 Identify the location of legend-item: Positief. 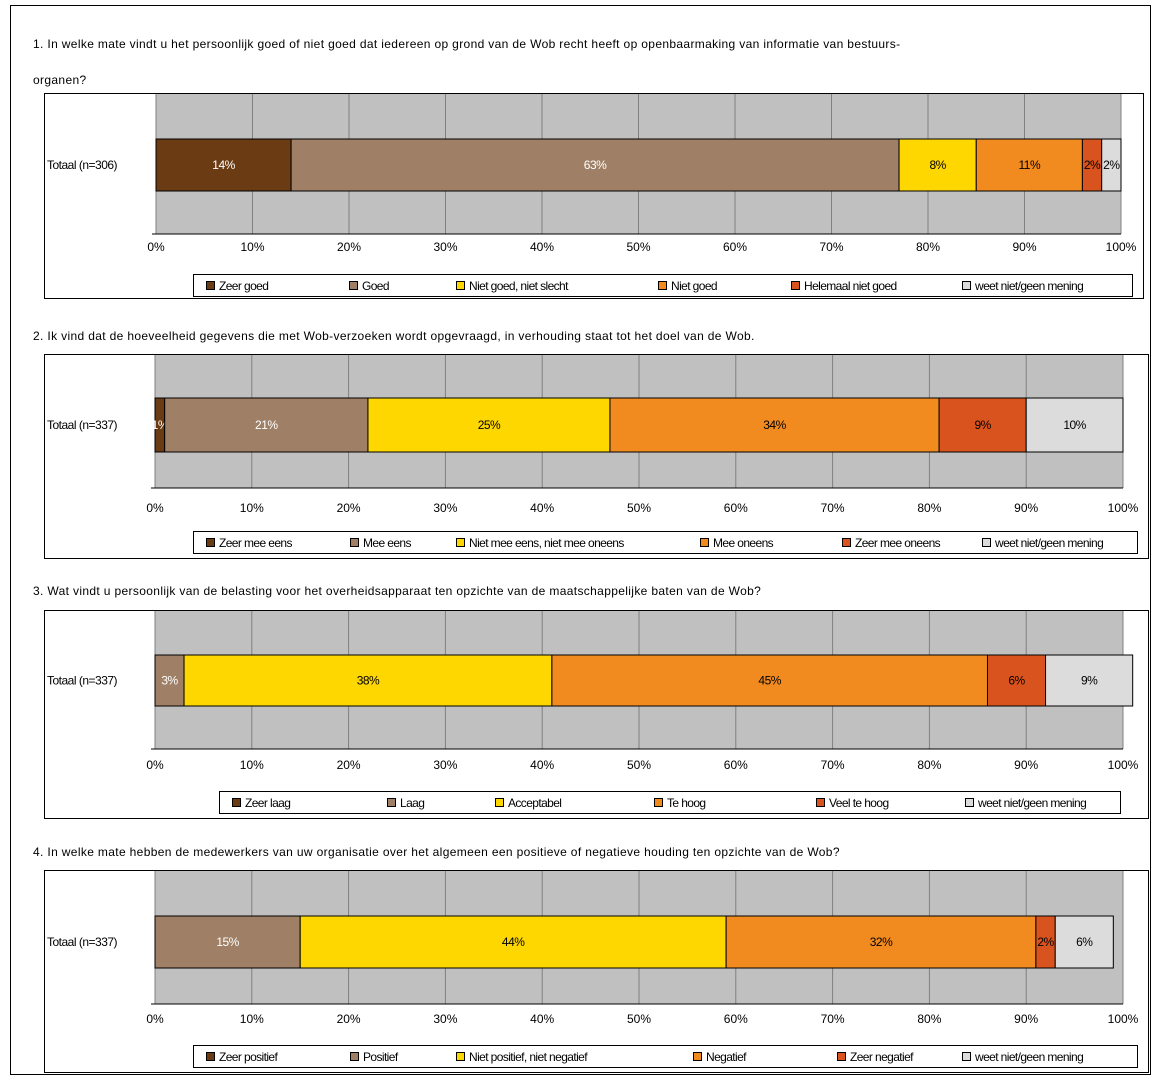
(374, 1056).